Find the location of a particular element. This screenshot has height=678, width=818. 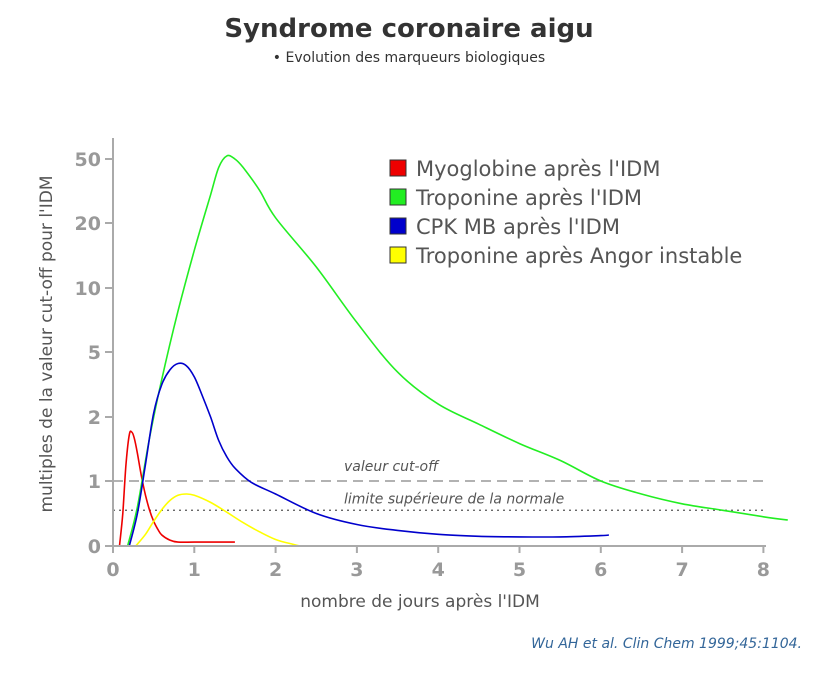

x-tick-label: 1 is located at coordinates (194, 570).